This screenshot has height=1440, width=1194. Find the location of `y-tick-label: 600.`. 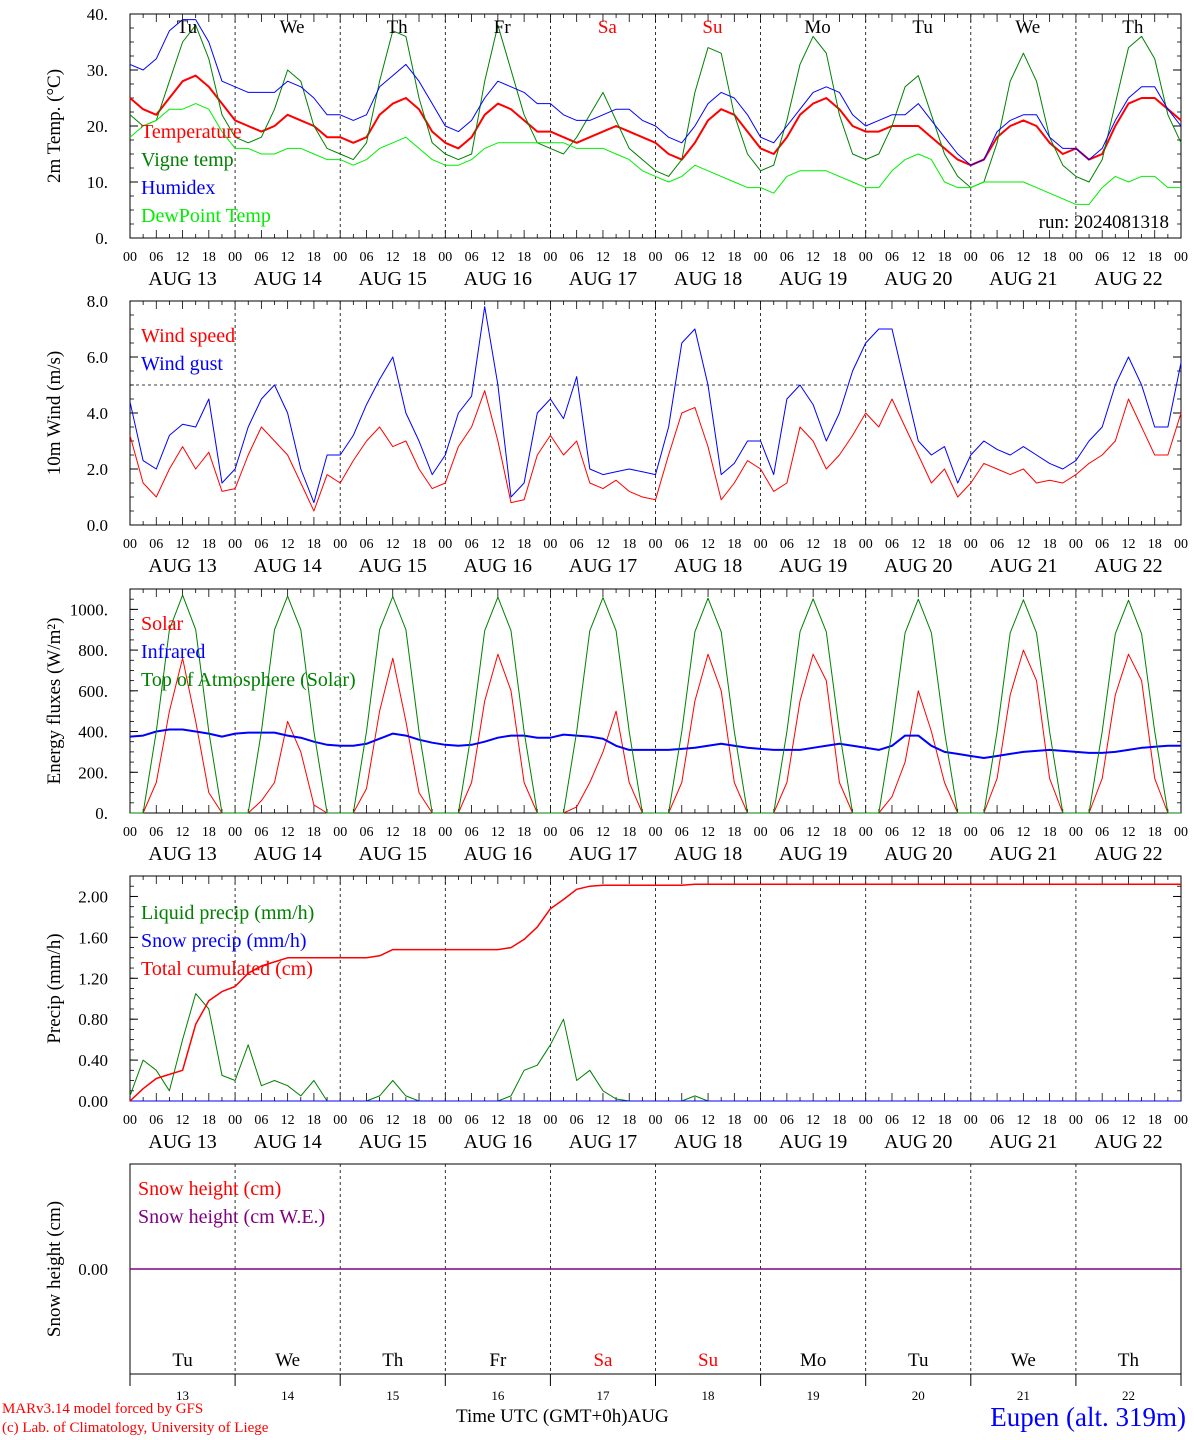

y-tick-label: 600. is located at coordinates (93, 691).